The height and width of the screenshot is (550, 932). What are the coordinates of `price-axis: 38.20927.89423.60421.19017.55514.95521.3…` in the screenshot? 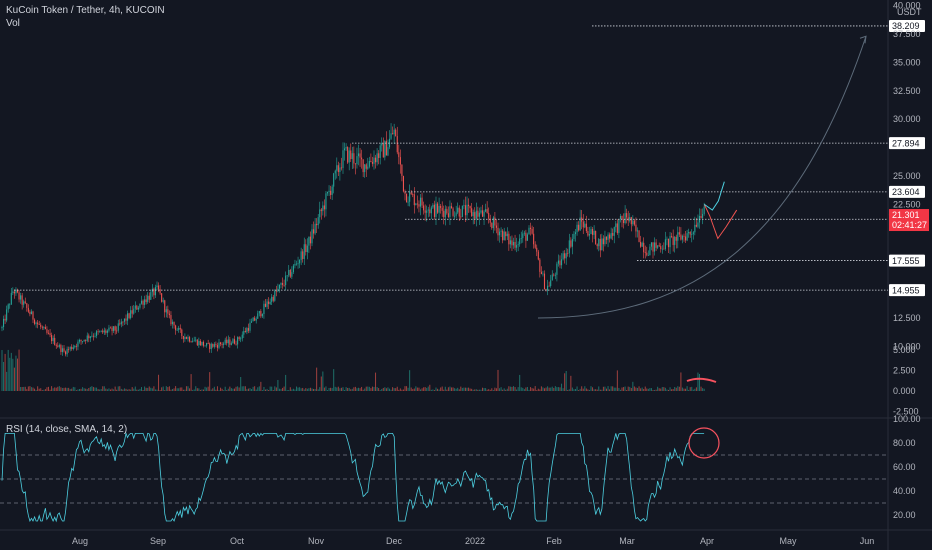 It's located at (909, 260).